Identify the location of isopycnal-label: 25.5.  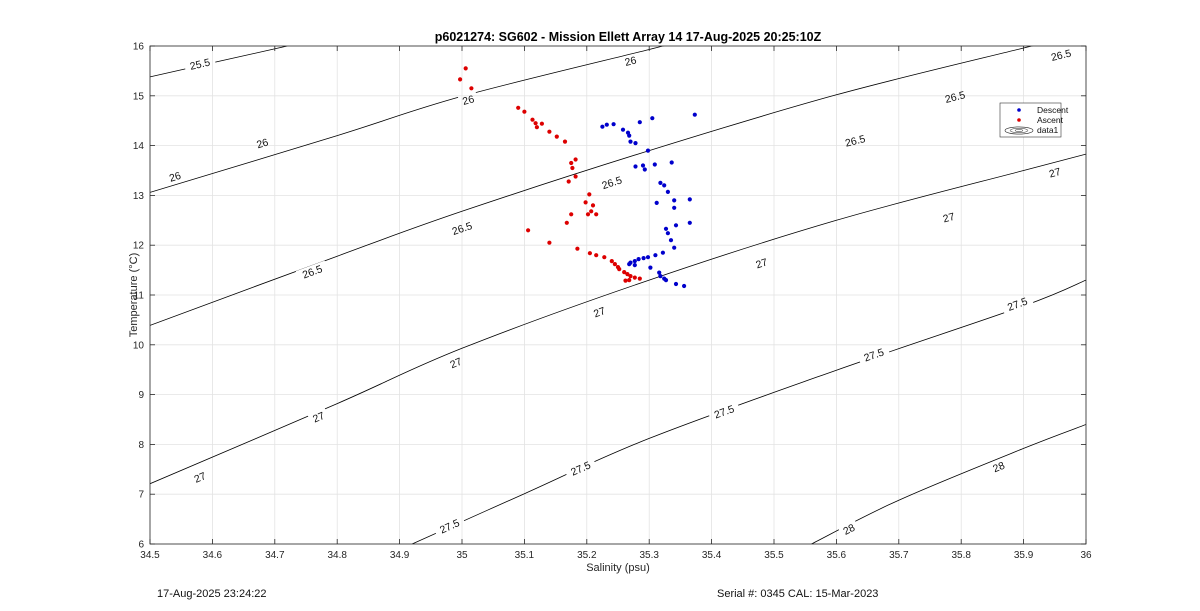
(200, 65).